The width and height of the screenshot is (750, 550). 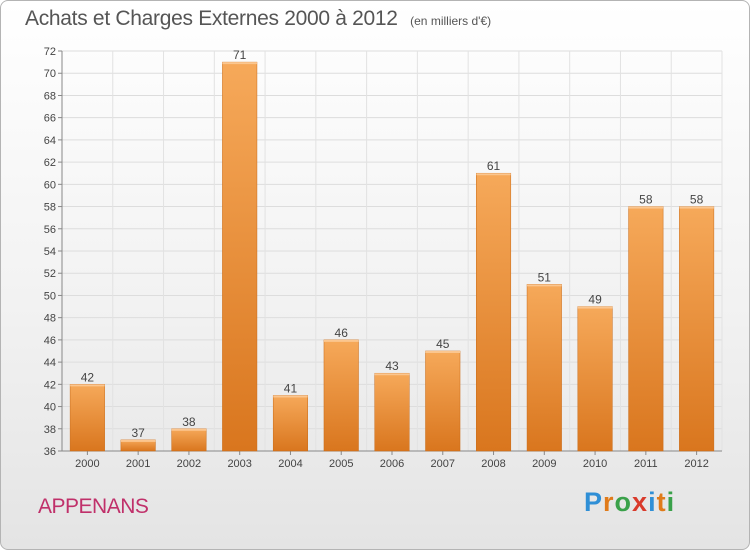 I want to click on y-tick-label: 46, so click(x=50, y=341).